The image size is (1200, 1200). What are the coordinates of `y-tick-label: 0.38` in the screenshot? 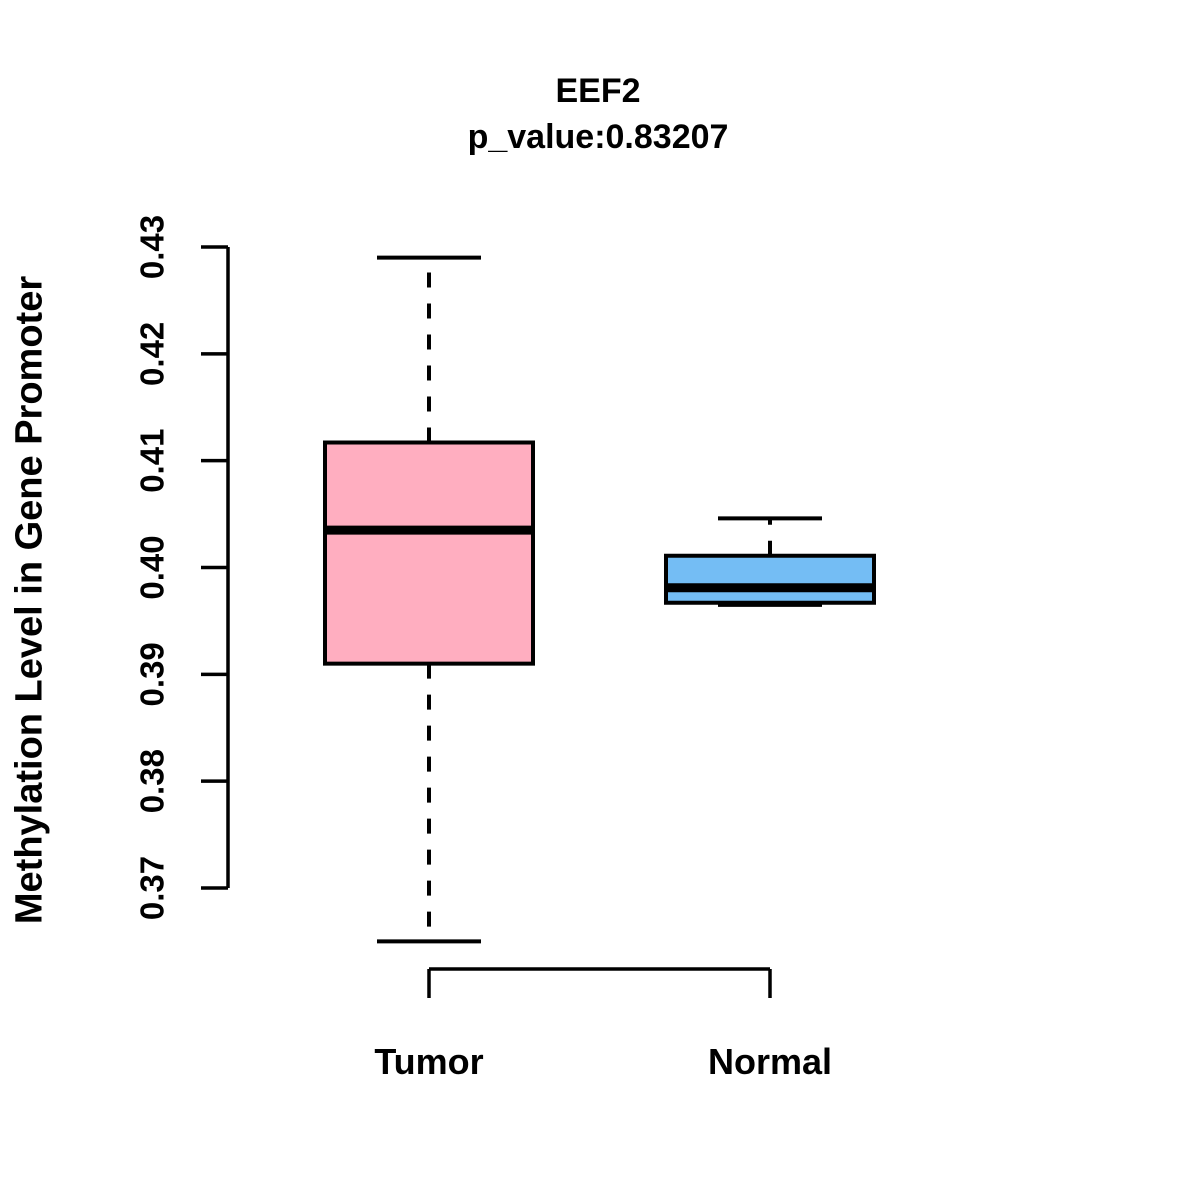 It's located at (152, 781).